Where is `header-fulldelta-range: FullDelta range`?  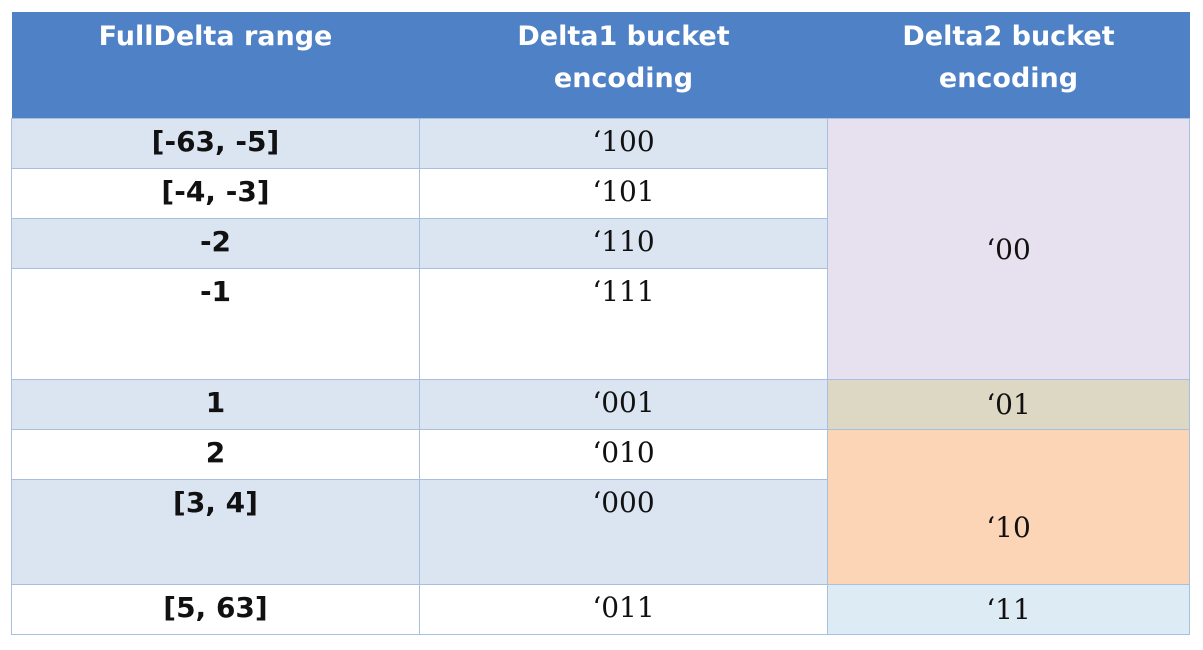
header-fulldelta-range: FullDelta range is located at coordinates (215, 65).